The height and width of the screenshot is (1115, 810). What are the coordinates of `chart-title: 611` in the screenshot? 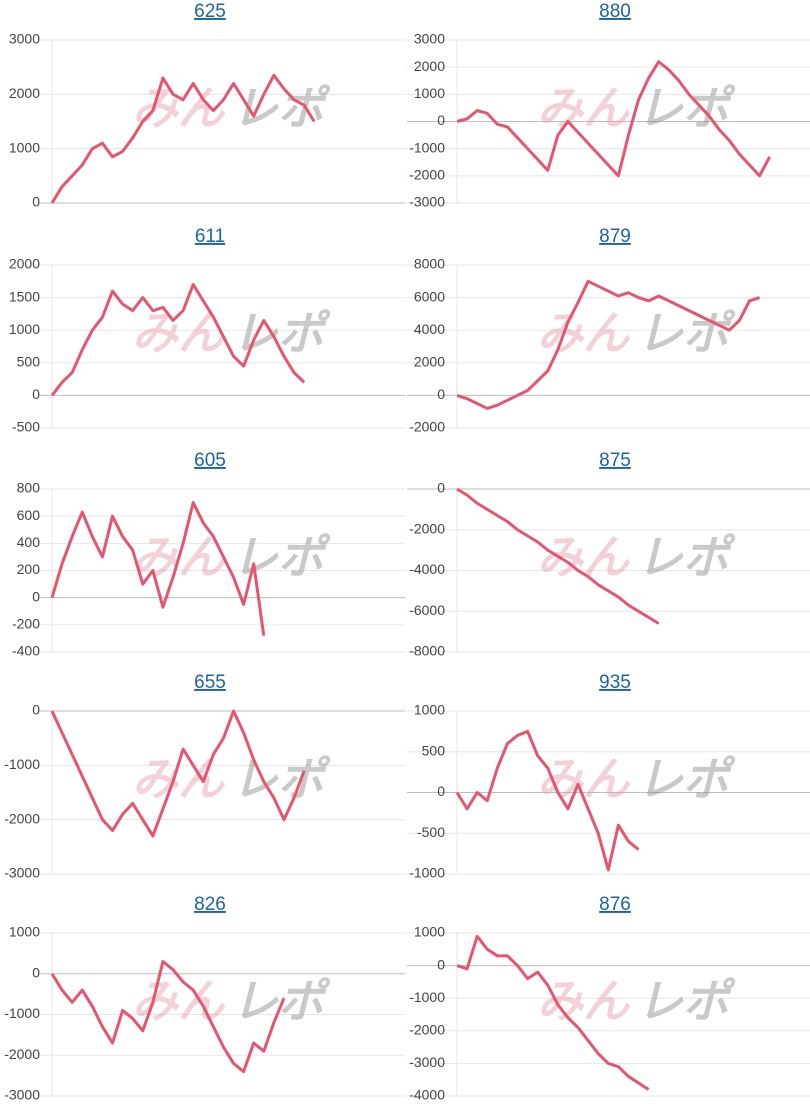 It's located at (210, 236).